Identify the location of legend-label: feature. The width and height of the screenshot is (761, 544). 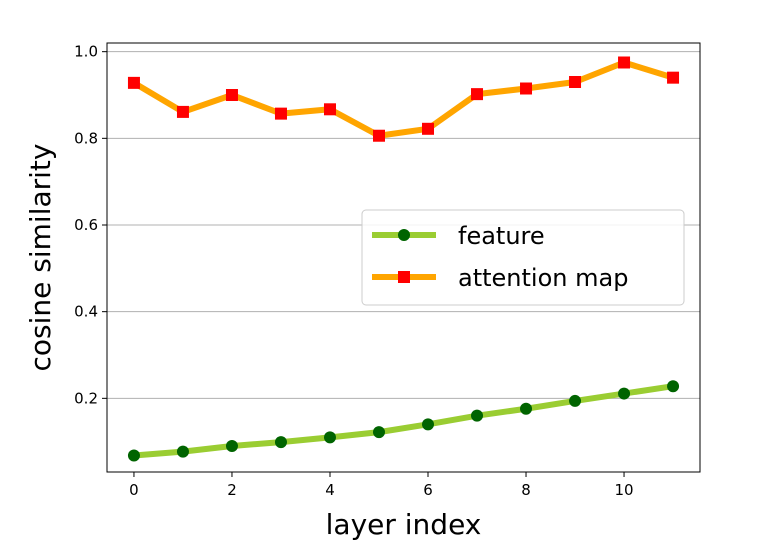
(501, 236).